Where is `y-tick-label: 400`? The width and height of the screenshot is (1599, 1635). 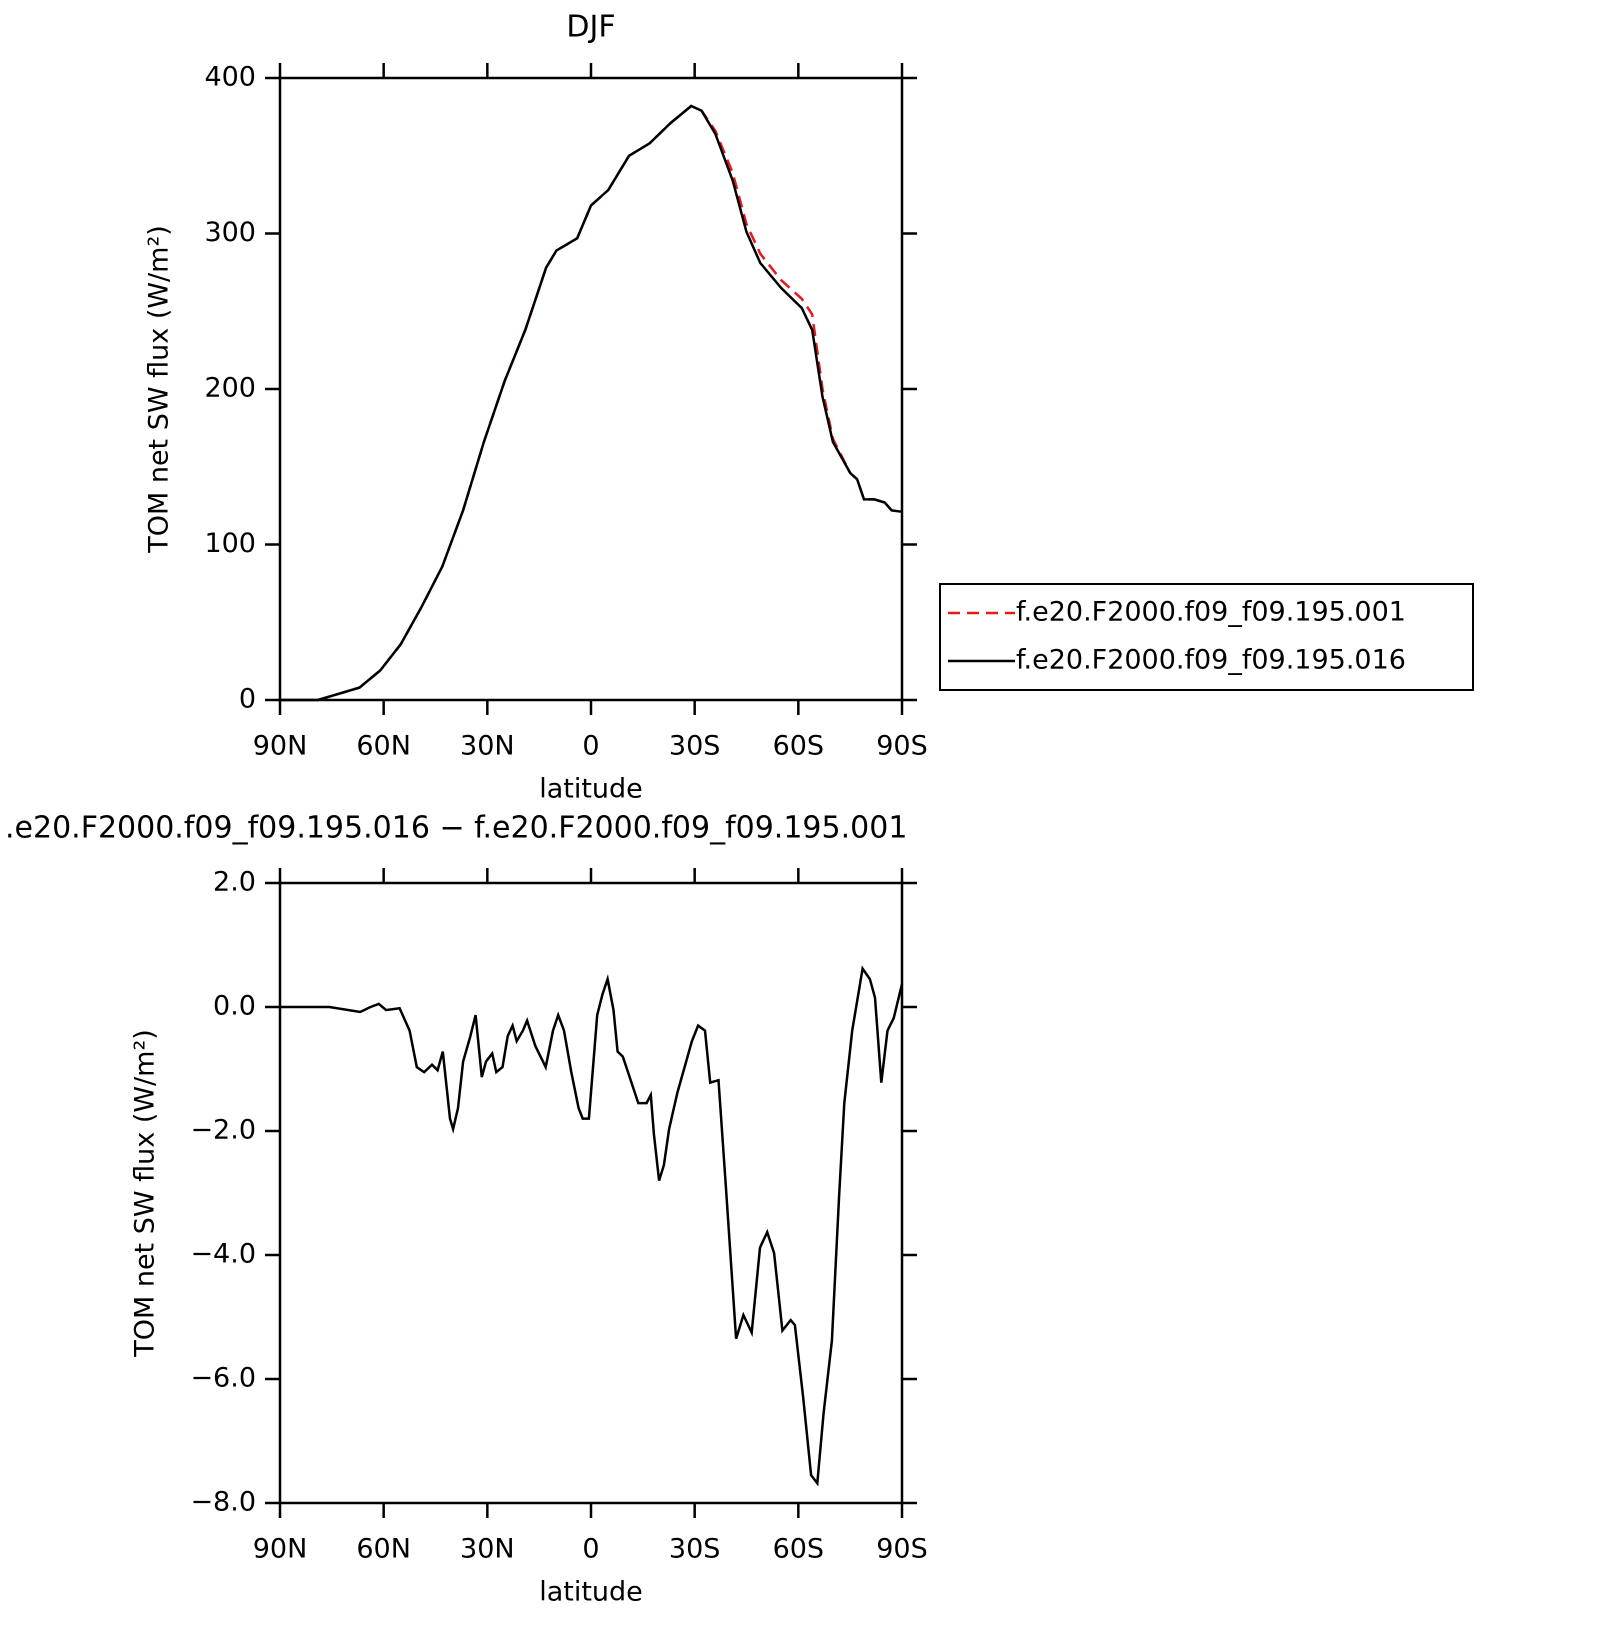 y-tick-label: 400 is located at coordinates (230, 77).